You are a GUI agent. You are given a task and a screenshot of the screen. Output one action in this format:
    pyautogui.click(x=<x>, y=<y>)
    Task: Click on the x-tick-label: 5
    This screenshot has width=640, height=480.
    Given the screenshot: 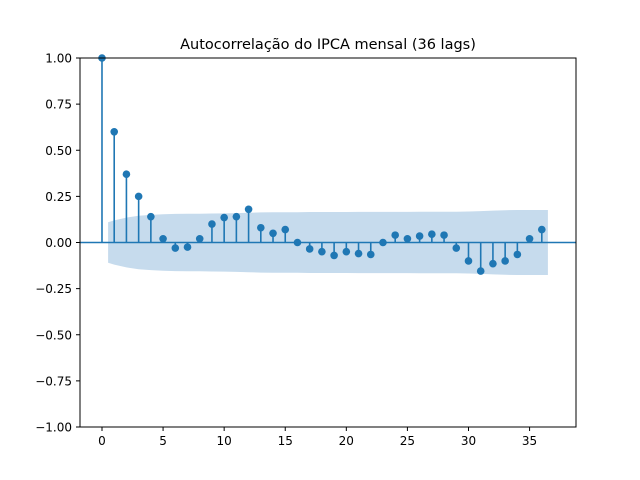 What is the action you would take?
    pyautogui.click(x=163, y=441)
    